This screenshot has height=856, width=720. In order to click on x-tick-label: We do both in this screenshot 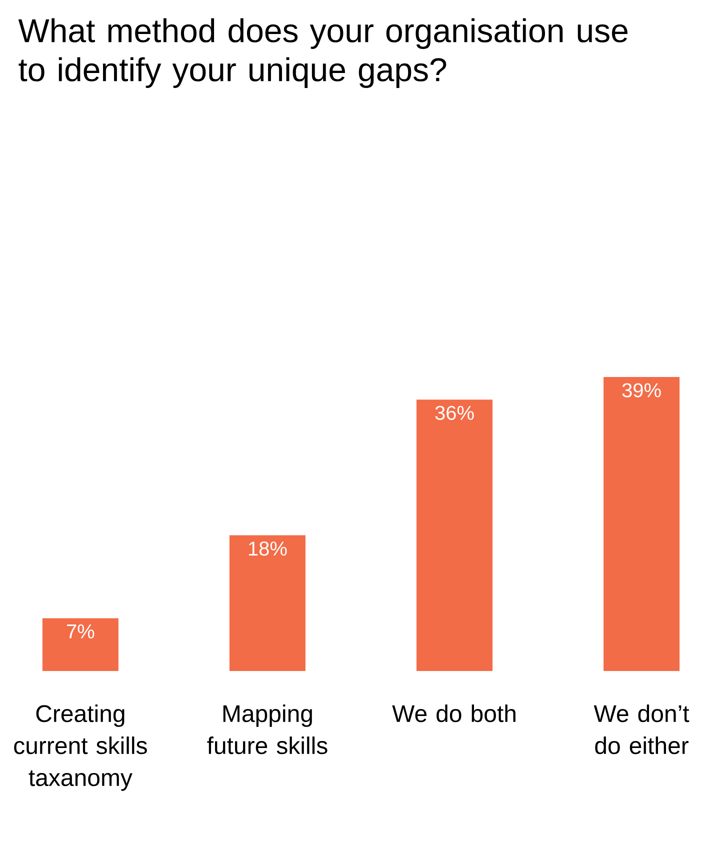, I will do `click(454, 713)`.